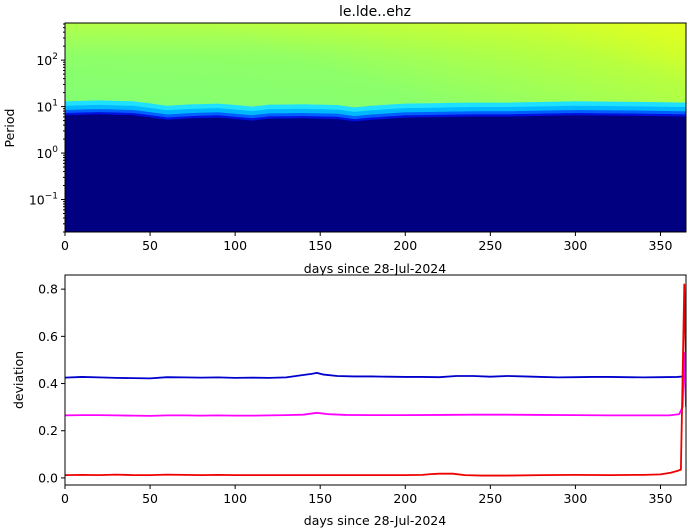 This screenshot has width=690, height=531. I want to click on deviation-x-tick-label: 300, so click(575, 498).